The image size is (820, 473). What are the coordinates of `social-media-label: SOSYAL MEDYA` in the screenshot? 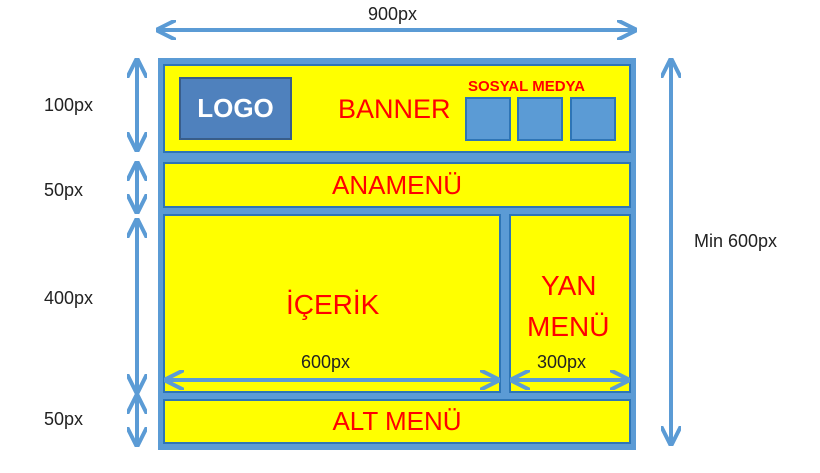 It's located at (526, 86).